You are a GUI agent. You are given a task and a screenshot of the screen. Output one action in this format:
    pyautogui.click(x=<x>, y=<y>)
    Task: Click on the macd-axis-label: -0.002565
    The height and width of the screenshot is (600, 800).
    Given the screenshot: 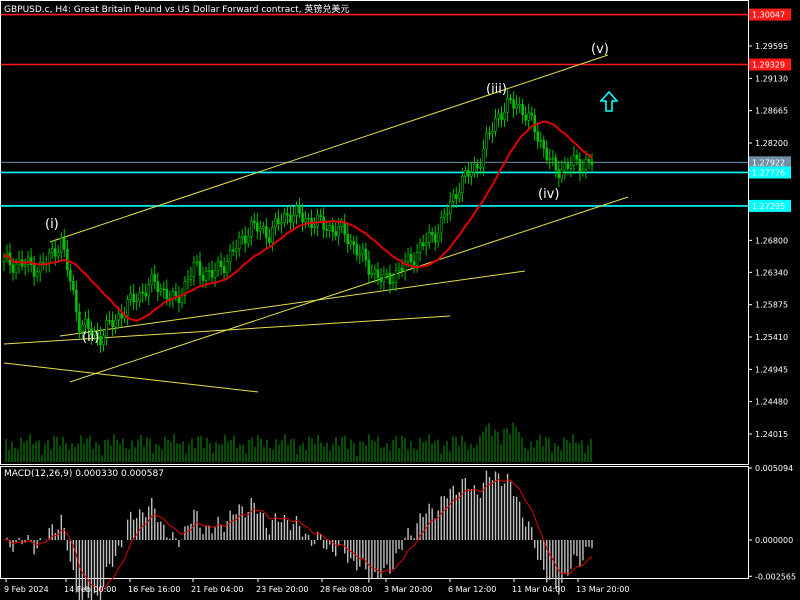 What is the action you would take?
    pyautogui.click(x=775, y=576)
    